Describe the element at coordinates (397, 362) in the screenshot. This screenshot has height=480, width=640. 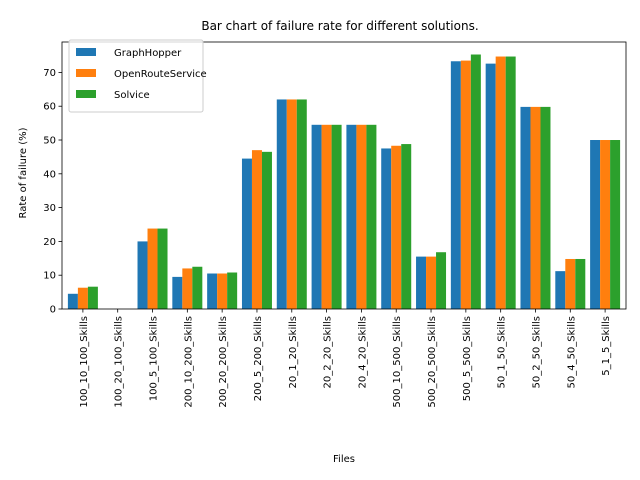
I see `x-tick-label: 500_10_500_Skills` at that location.